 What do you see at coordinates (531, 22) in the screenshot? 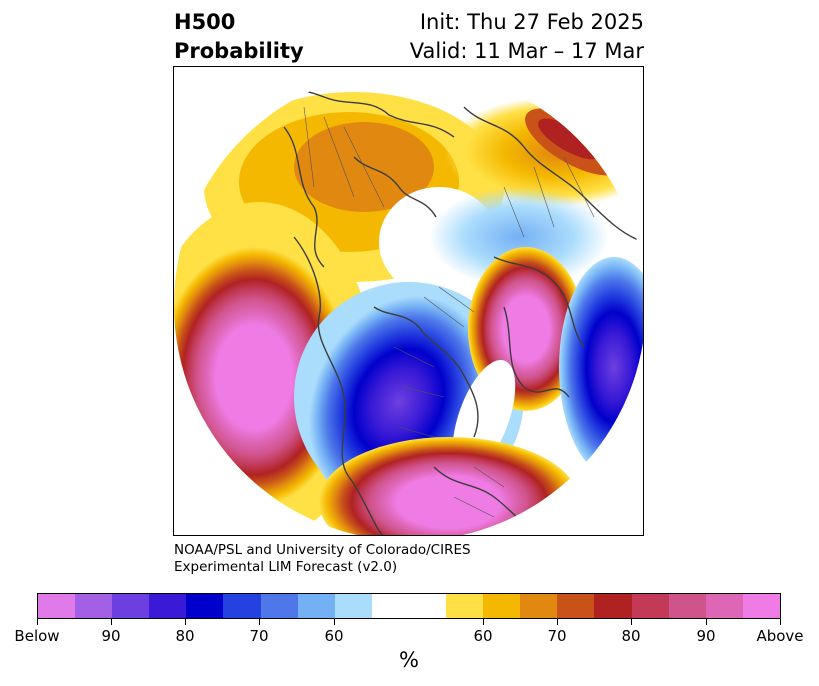
I see `init-date: Init: Thu 27 Feb 2025` at bounding box center [531, 22].